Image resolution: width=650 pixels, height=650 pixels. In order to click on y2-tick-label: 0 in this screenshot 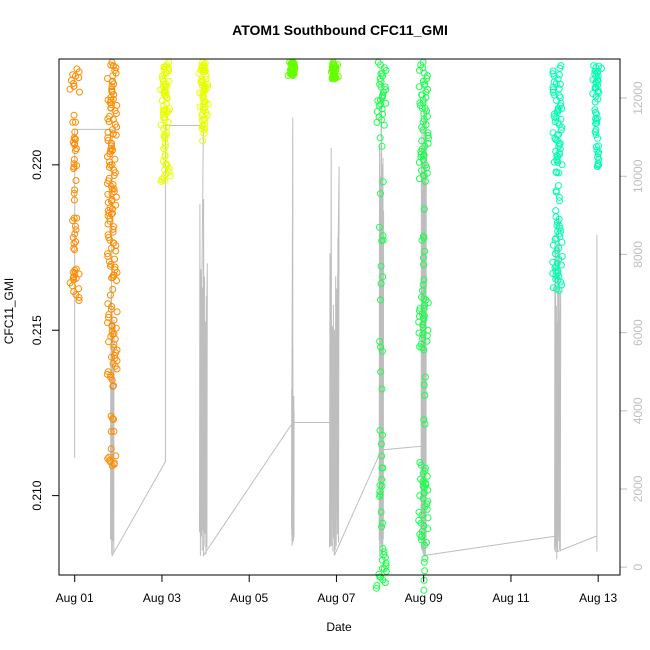, I will do `click(638, 567)`.